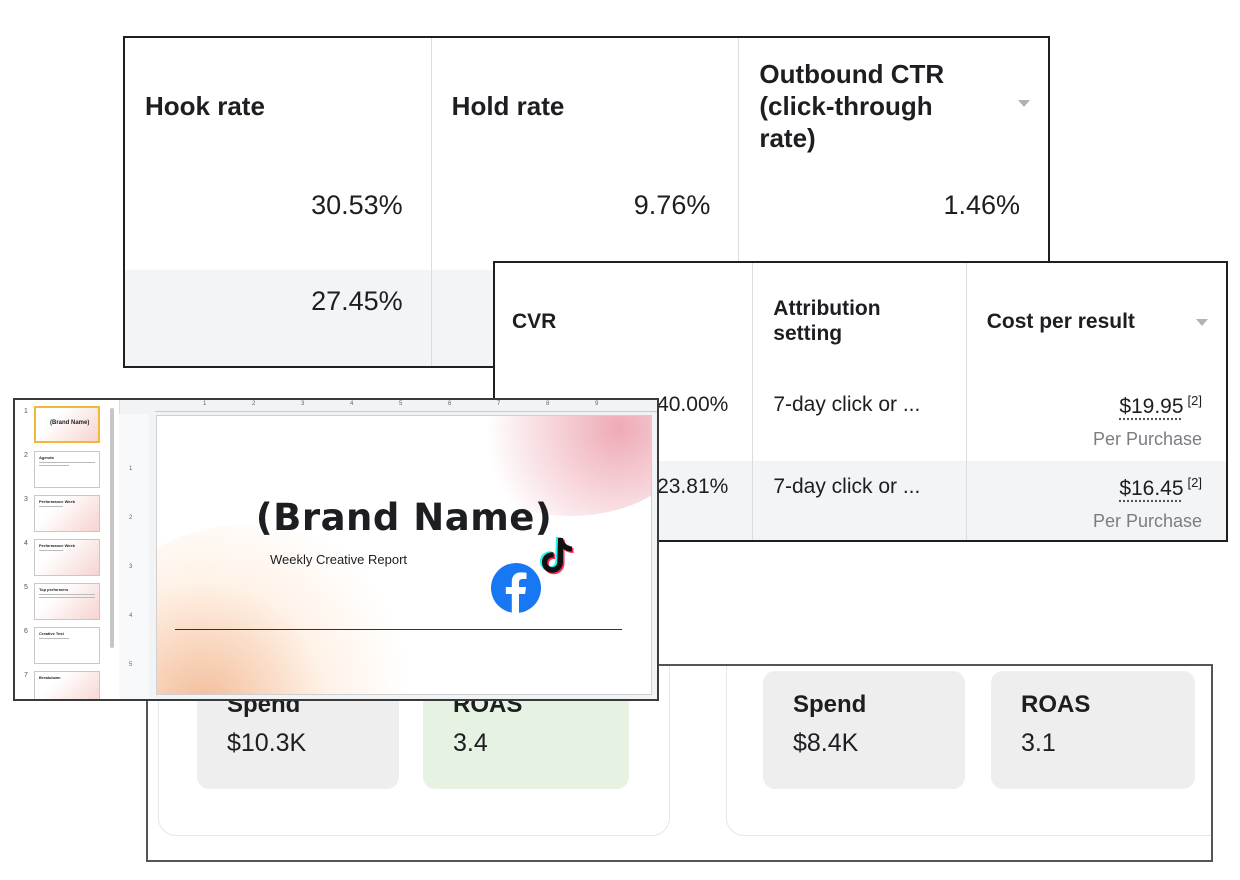 The width and height of the screenshot is (1240, 880). I want to click on header-label: Cost per result, so click(1061, 321).